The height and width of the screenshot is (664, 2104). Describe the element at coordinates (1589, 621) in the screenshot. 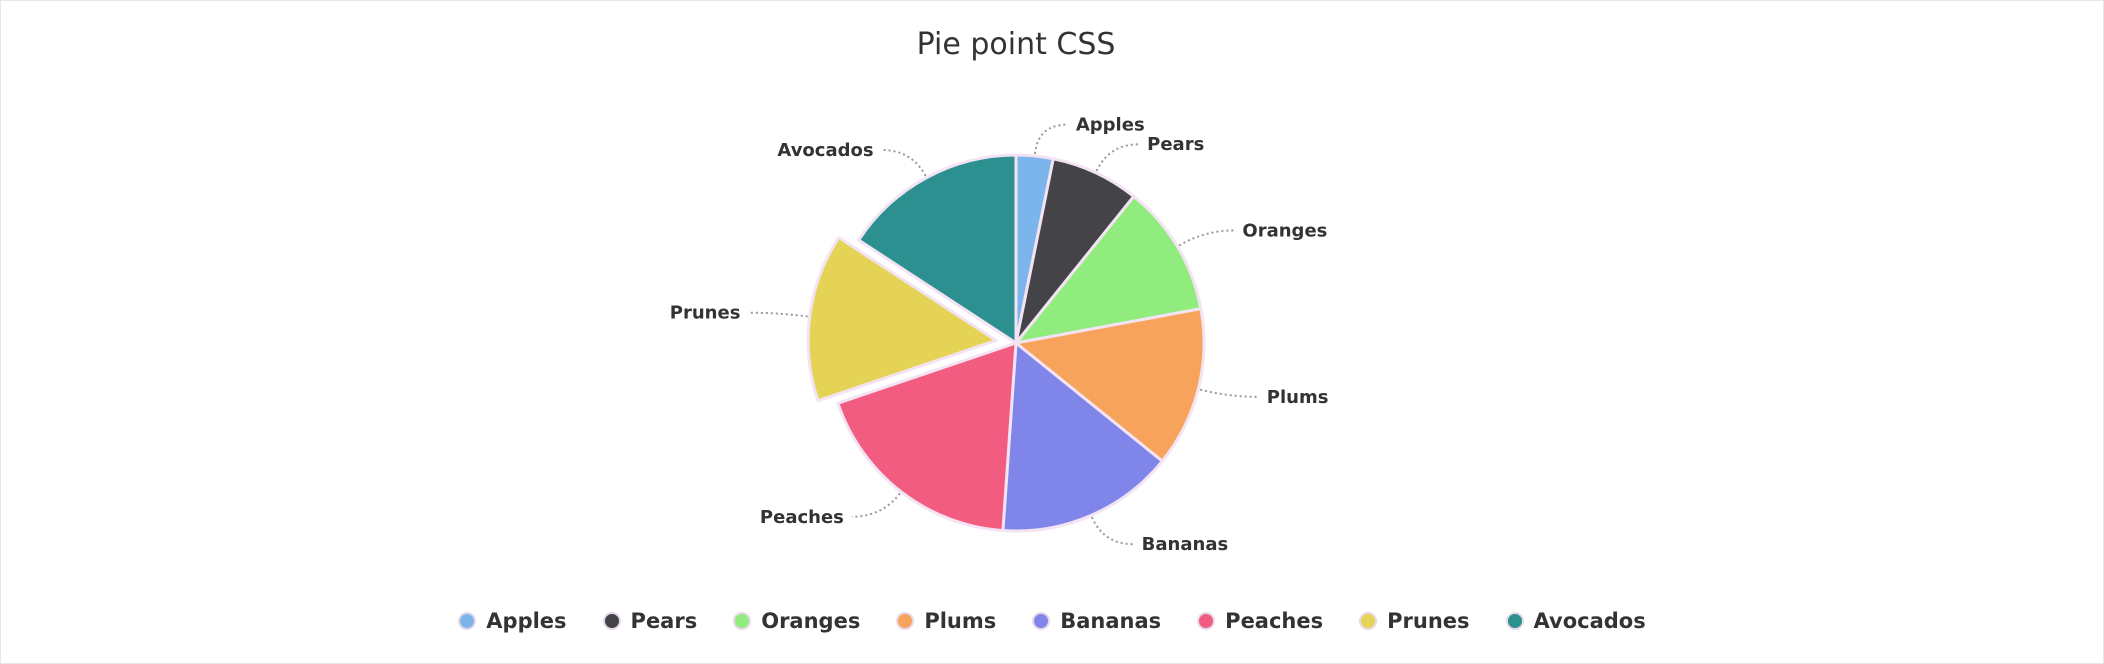

I see `legend-label: Avocados` at that location.